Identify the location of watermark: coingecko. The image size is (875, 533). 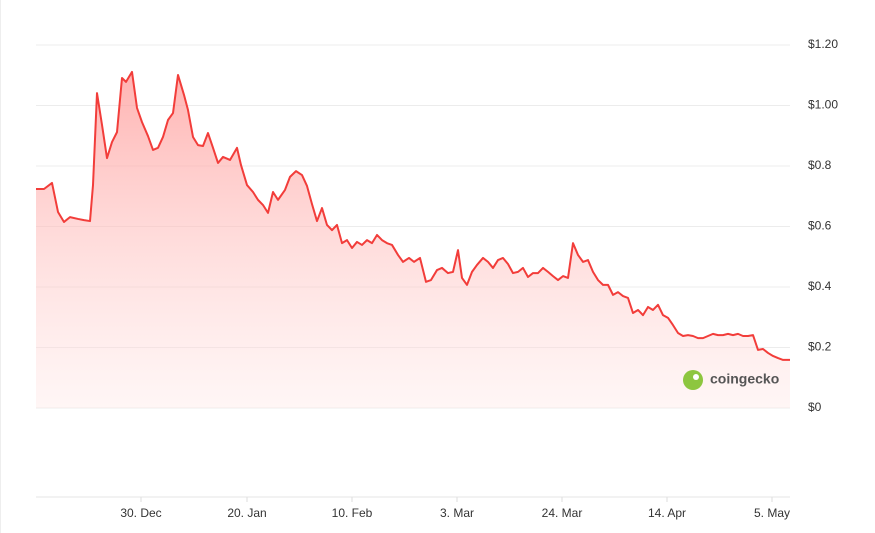
(731, 380).